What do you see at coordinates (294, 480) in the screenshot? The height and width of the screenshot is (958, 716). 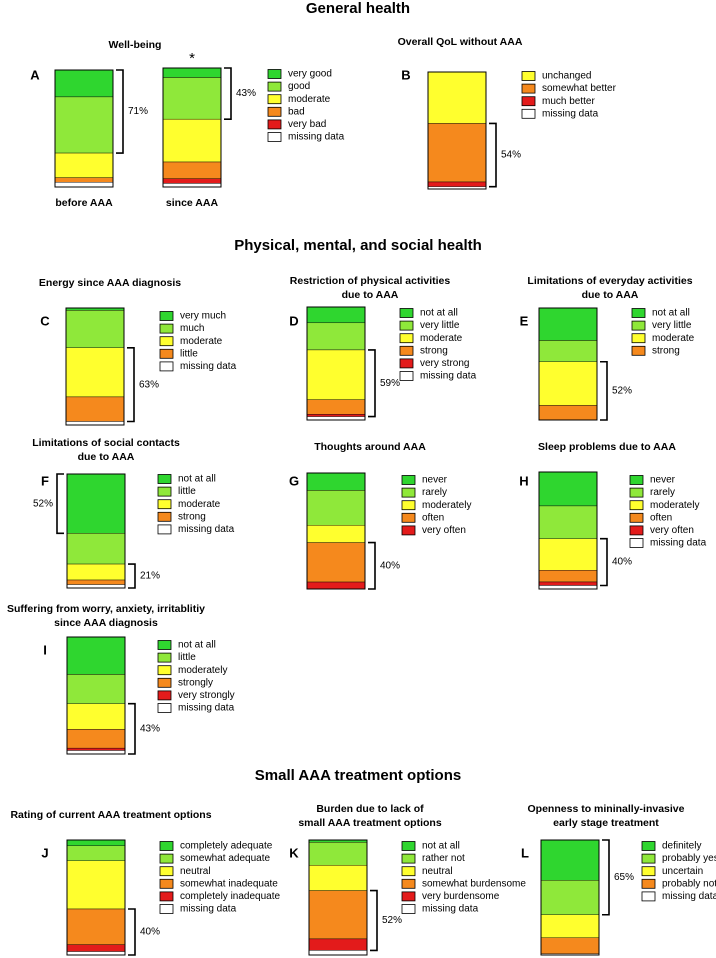 I see `panel-letter: G` at bounding box center [294, 480].